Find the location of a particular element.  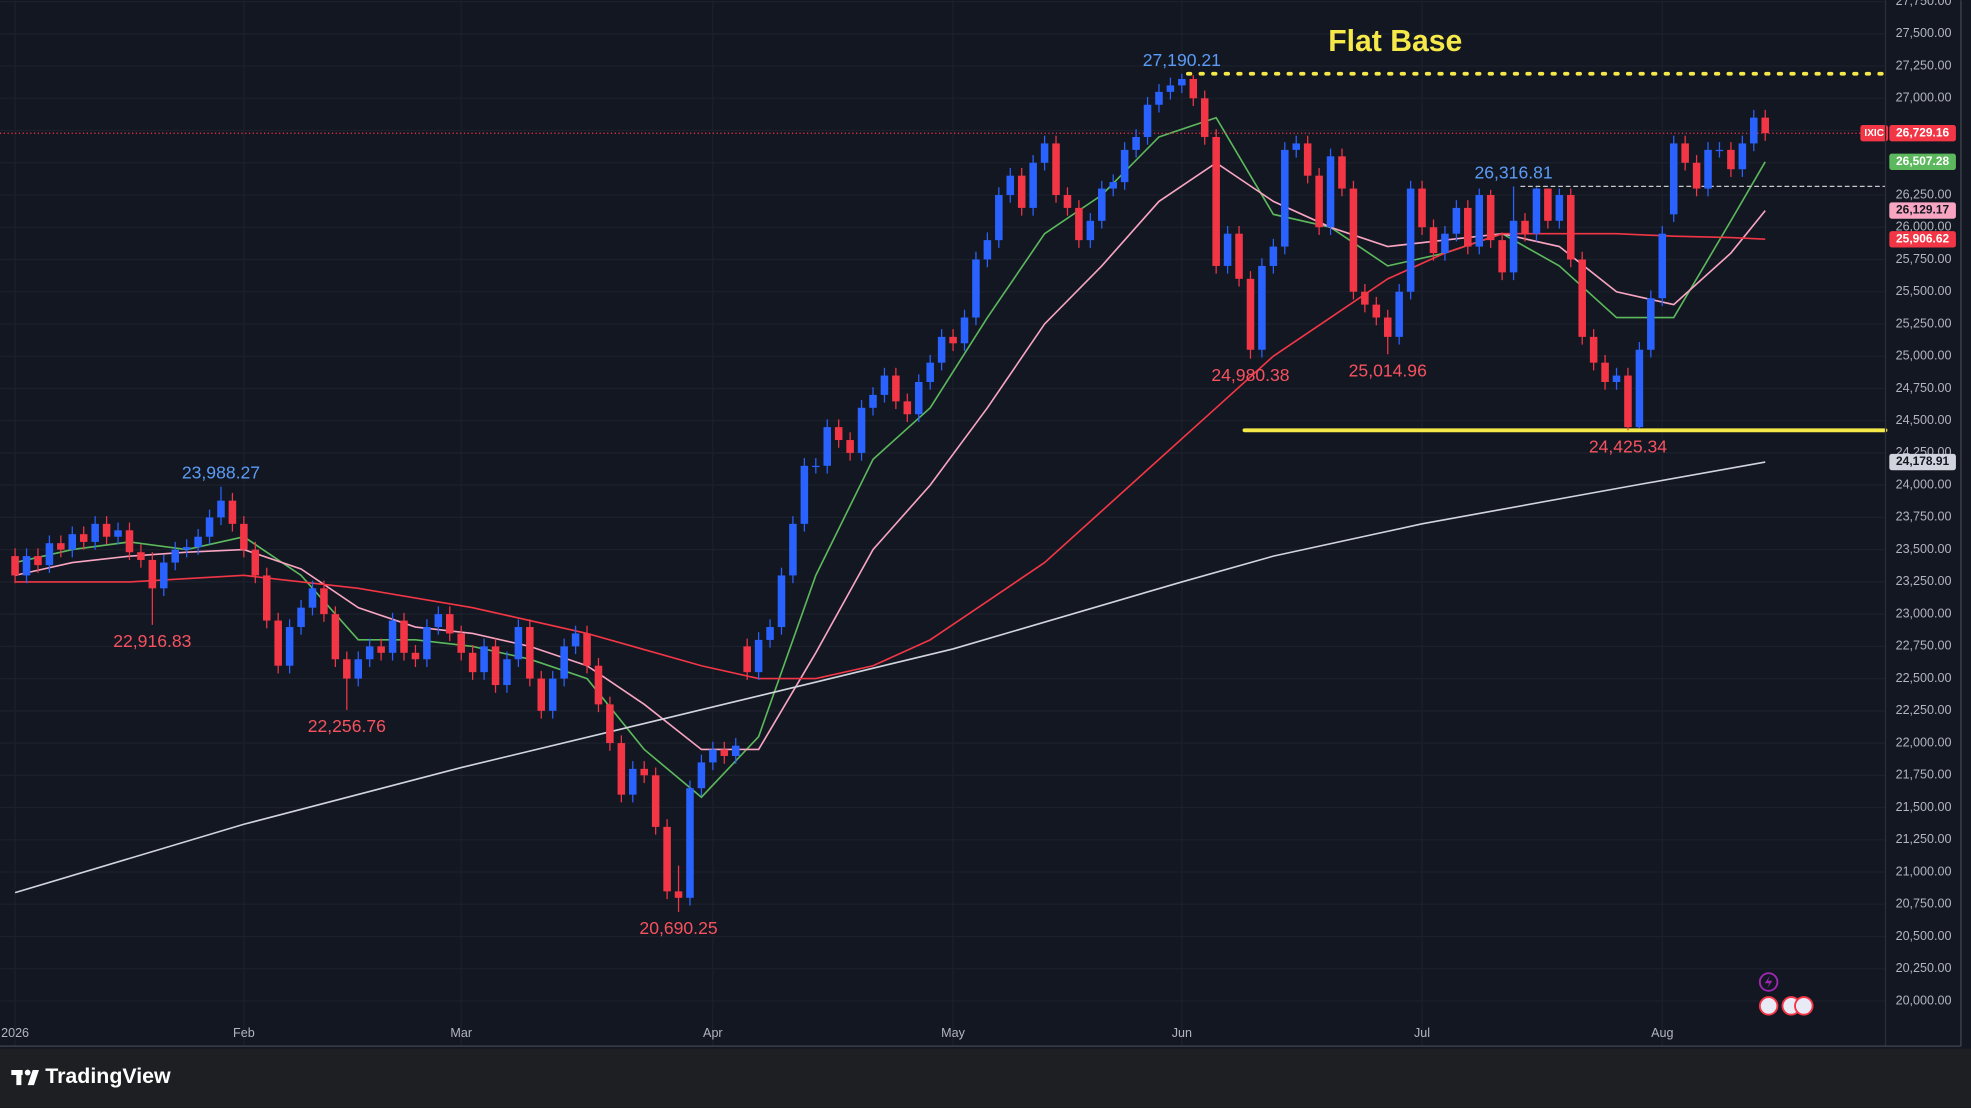

x-tick-label: Mar is located at coordinates (461, 1033).